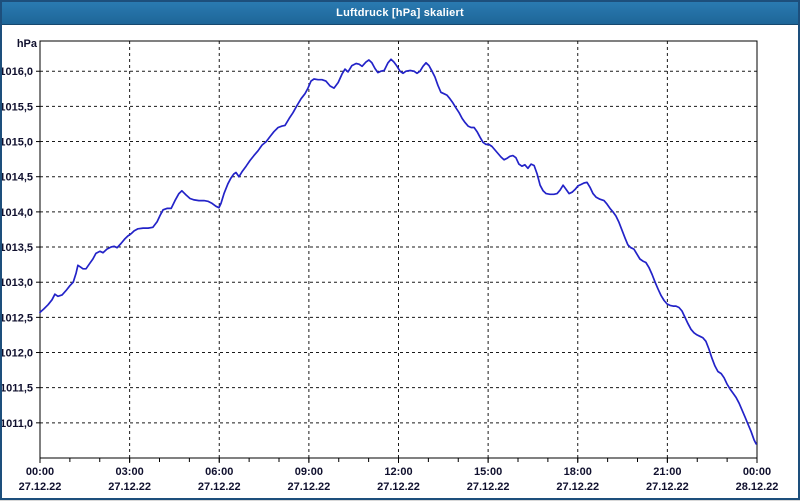 The width and height of the screenshot is (800, 501). Describe the element at coordinates (17, 354) in the screenshot. I see `y-tick-label: 1012,0` at that location.